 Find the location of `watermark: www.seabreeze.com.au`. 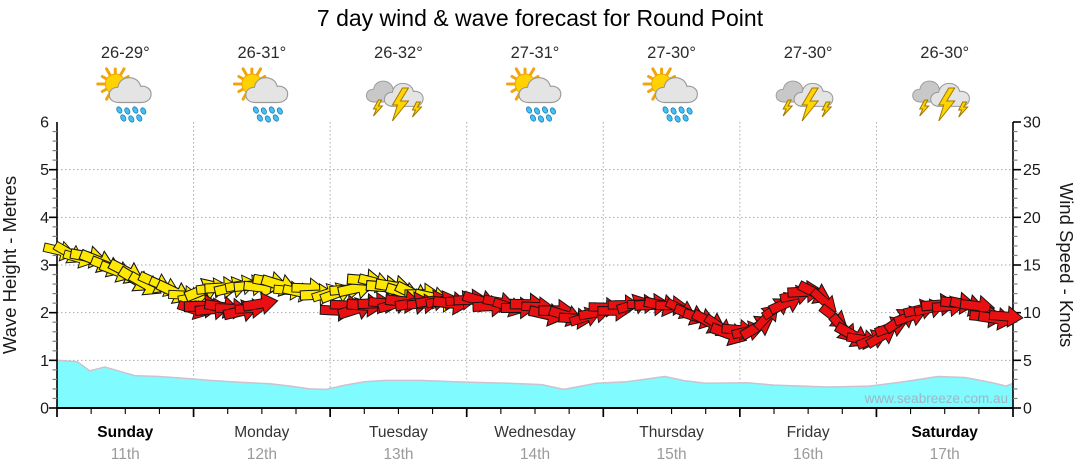

watermark: www.seabreeze.com.au is located at coordinates (936, 398).